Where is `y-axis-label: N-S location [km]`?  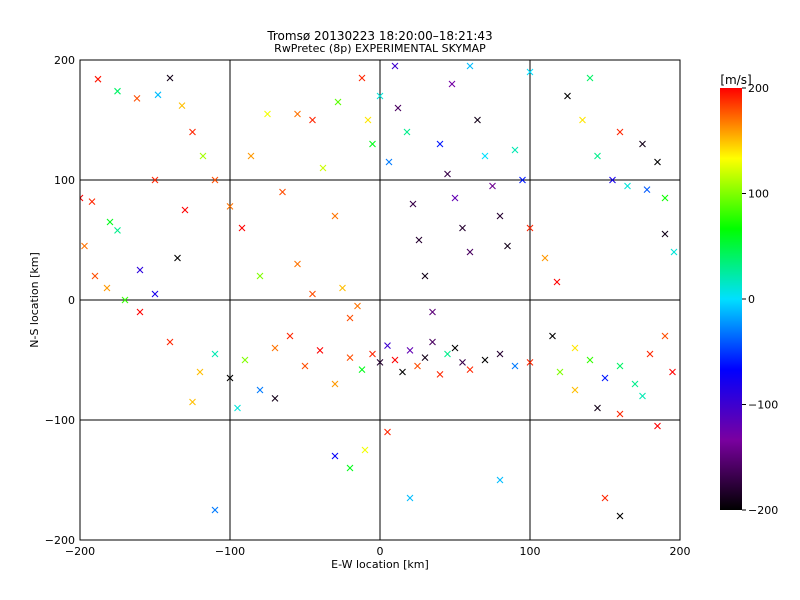 y-axis-label: N-S location [km] is located at coordinates (34, 300).